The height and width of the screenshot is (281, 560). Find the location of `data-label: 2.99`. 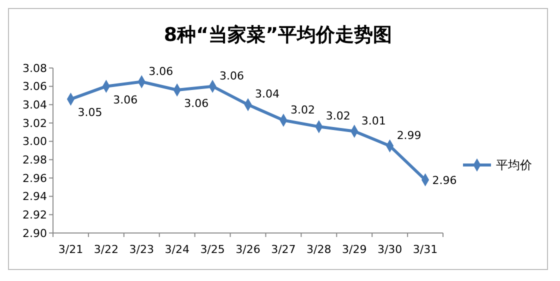

data-label: 2.99 is located at coordinates (409, 135).